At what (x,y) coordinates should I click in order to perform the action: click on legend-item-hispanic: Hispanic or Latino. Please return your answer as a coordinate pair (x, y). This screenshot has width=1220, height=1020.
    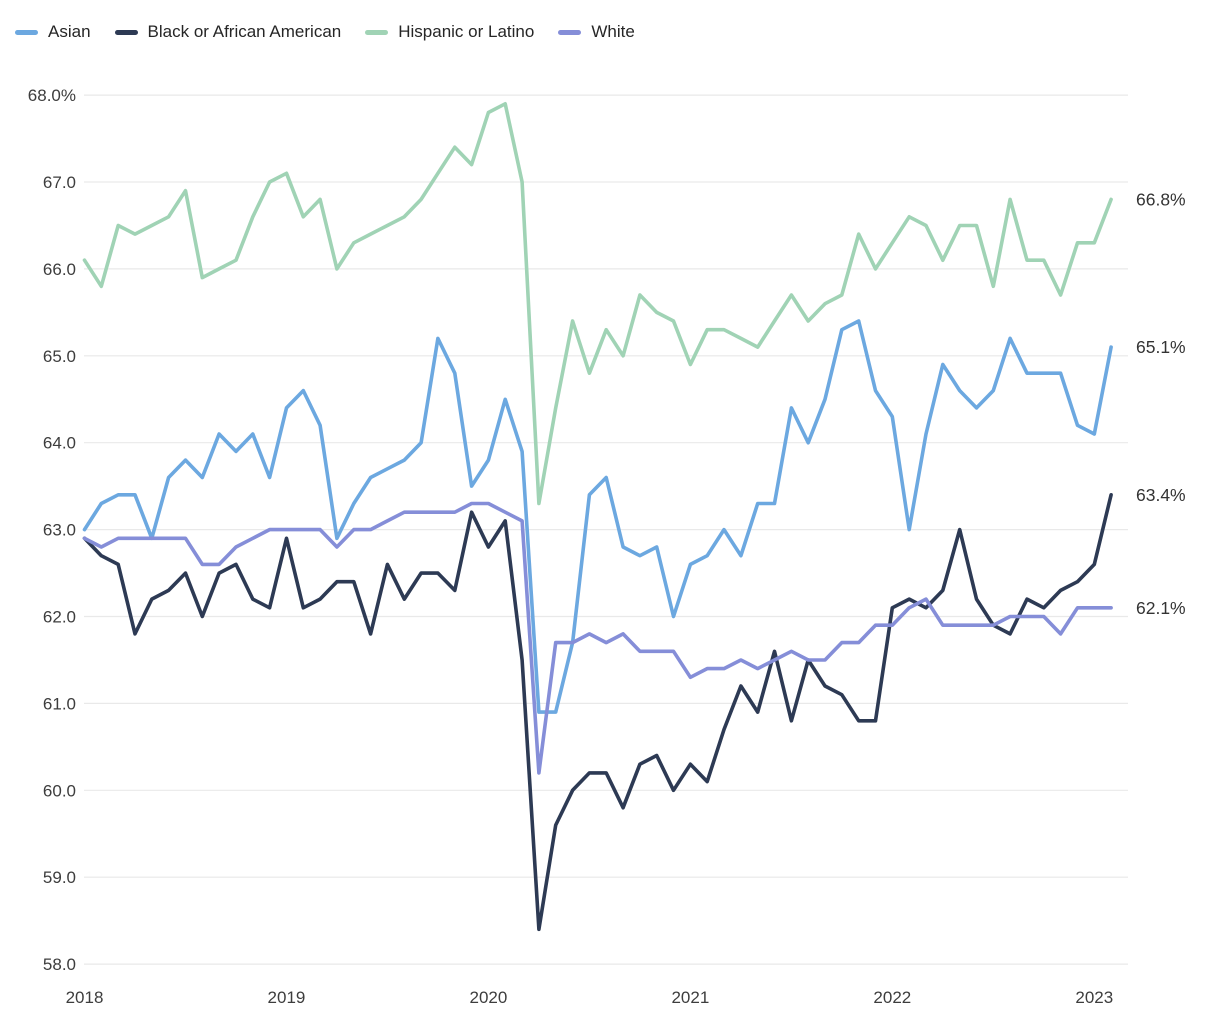
    Looking at the image, I should click on (449, 32).